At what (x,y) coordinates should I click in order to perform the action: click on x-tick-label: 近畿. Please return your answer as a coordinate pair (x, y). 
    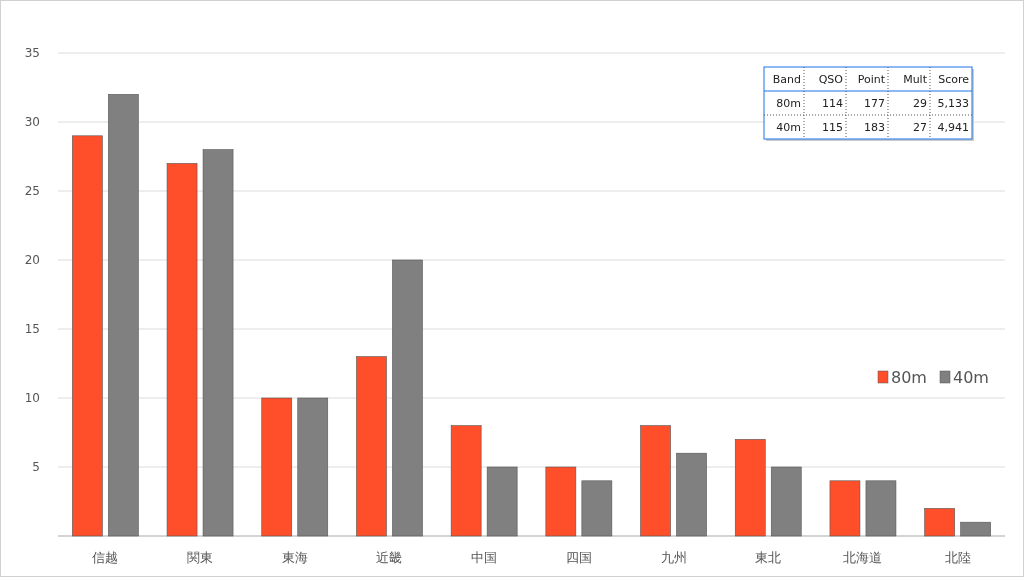
    Looking at the image, I should click on (389, 557).